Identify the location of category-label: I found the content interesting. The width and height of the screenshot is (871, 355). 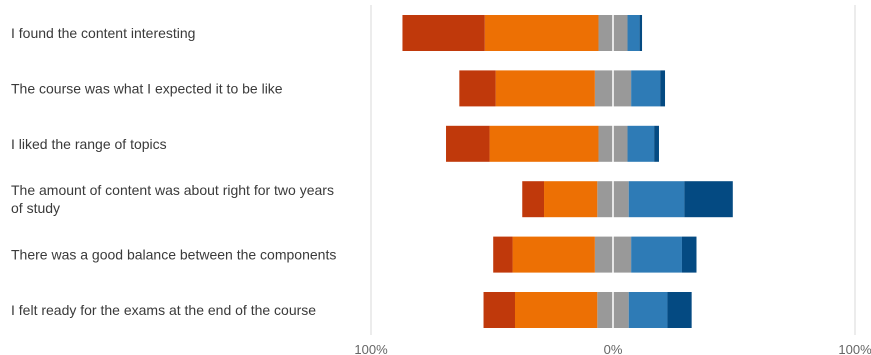
(103, 33).